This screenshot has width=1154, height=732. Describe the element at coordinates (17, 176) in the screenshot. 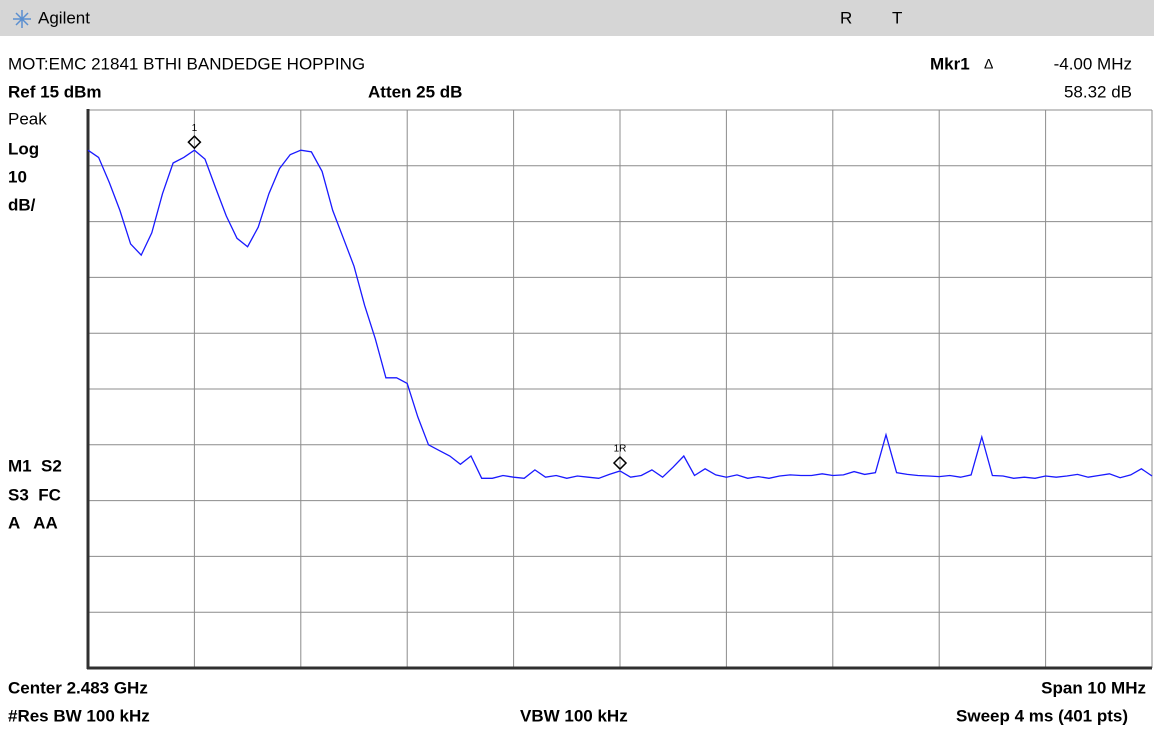

I see `scale-value: 10` at that location.